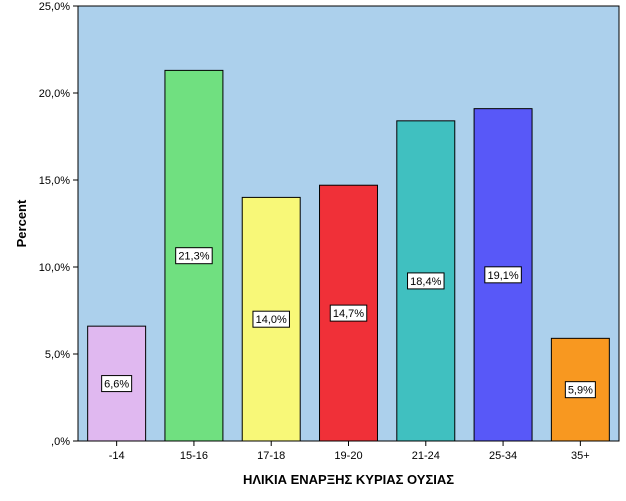 This screenshot has height=501, width=626. I want to click on x-tick-label: 17-18, so click(271, 456).